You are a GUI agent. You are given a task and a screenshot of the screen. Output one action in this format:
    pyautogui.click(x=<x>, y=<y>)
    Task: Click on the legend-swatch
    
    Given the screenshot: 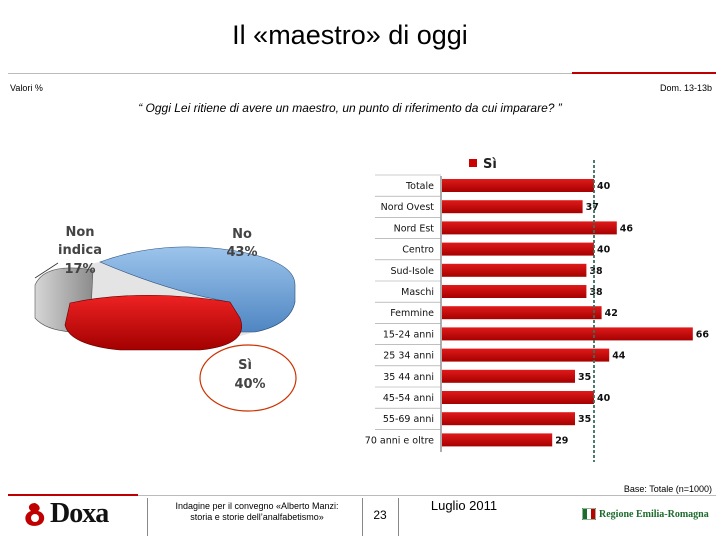 What is the action you would take?
    pyautogui.click(x=473, y=163)
    